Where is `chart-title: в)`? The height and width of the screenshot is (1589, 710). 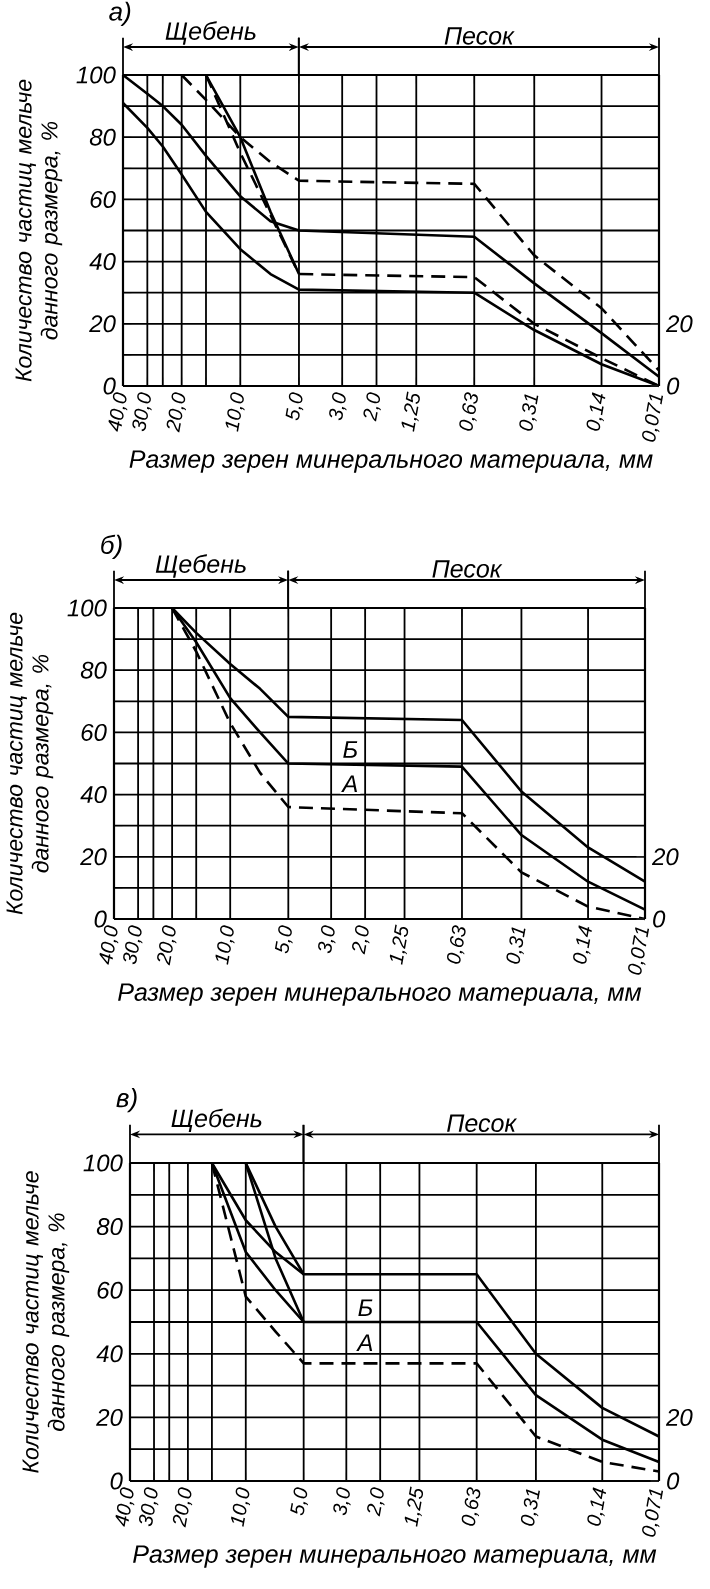
chart-title: в) is located at coordinates (126, 1100).